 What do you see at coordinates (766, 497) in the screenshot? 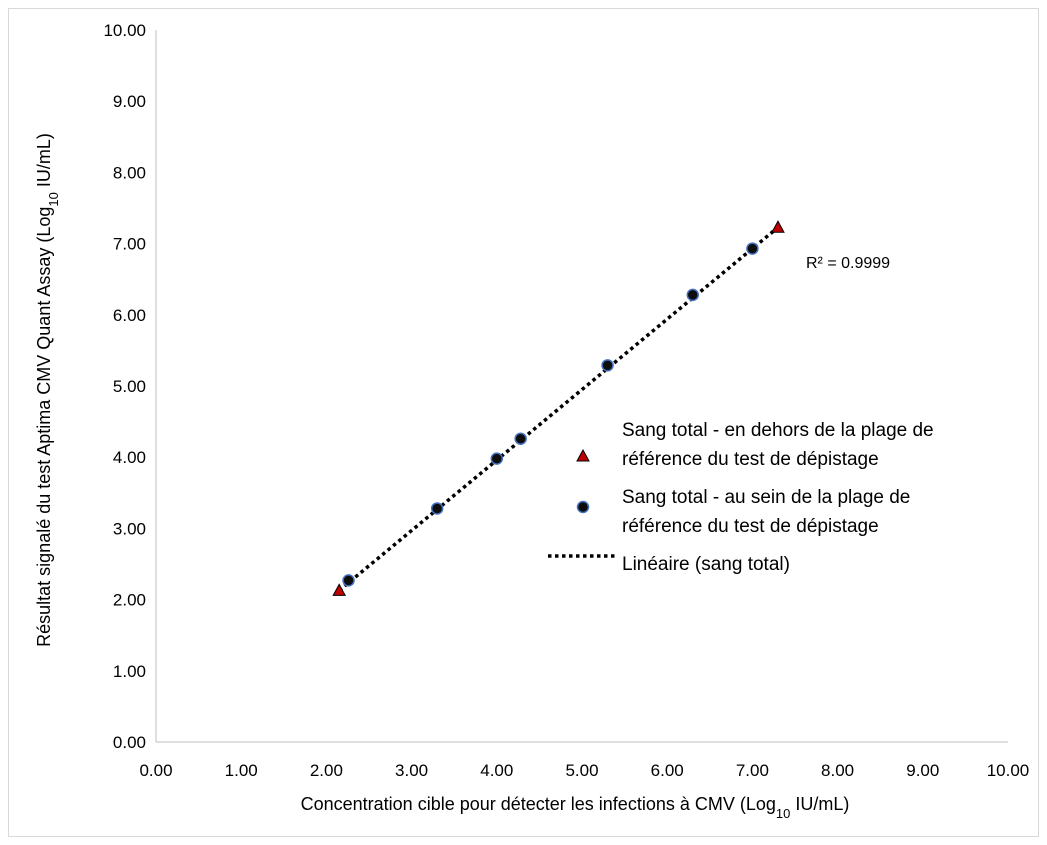
I see `legend-label-line: Sang total - au sein de la plage de` at bounding box center [766, 497].